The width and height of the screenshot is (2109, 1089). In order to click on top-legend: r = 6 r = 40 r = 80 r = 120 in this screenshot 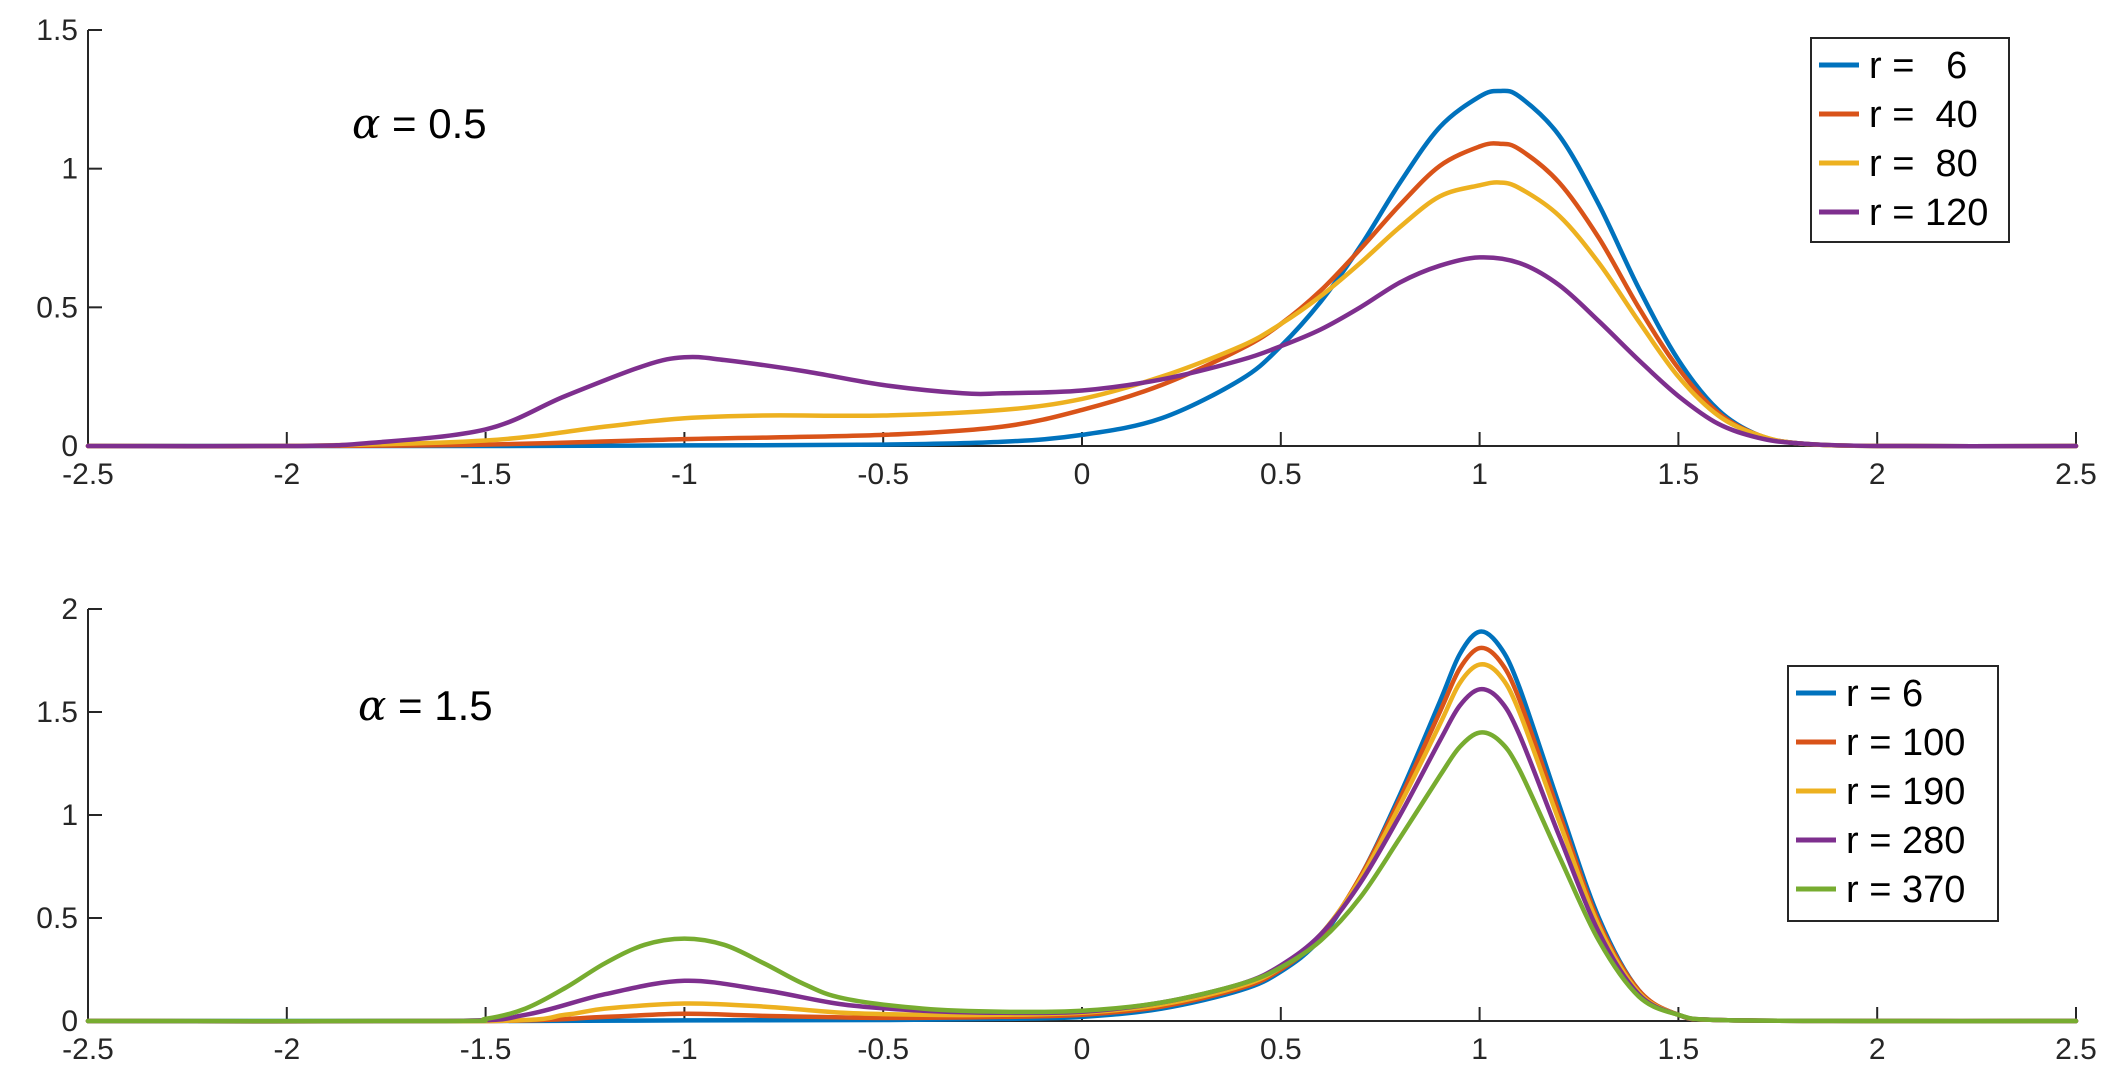, I will do `click(1910, 140)`.